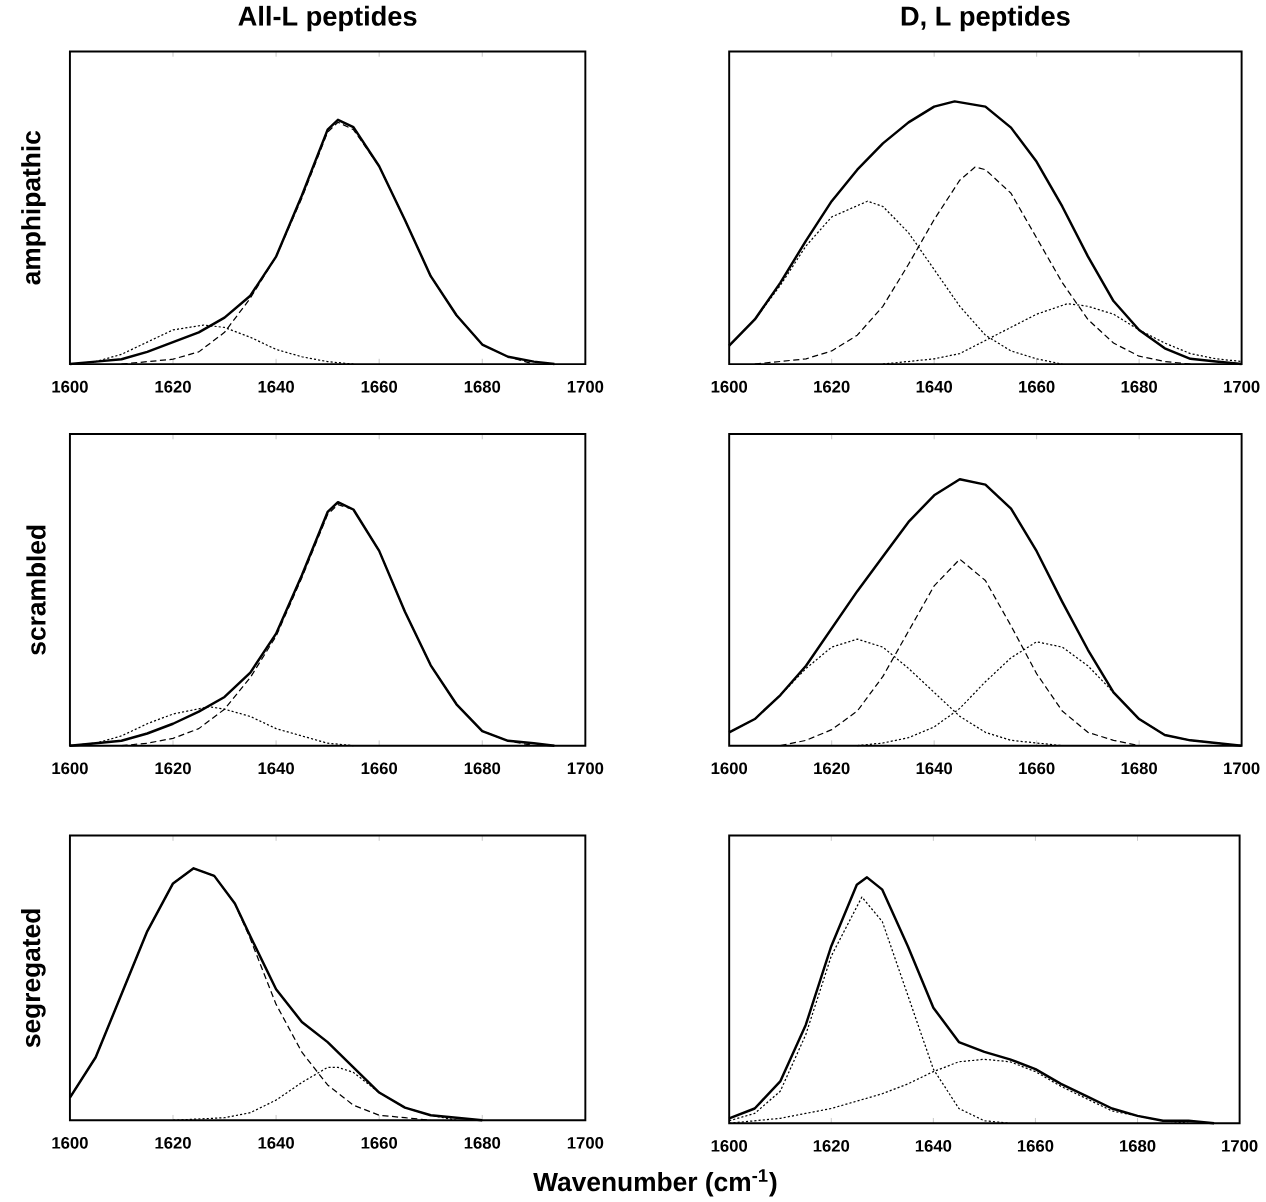 The width and height of the screenshot is (1266, 1202). What do you see at coordinates (33, 207) in the screenshot?
I see `y-axis-title: amphipathic` at bounding box center [33, 207].